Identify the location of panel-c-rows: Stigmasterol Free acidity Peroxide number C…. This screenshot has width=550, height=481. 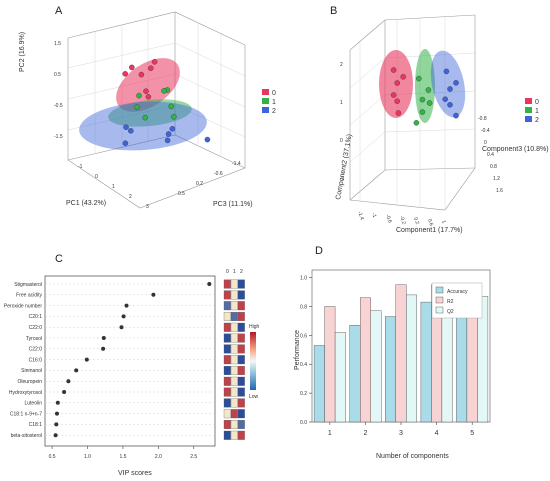
(109, 360).